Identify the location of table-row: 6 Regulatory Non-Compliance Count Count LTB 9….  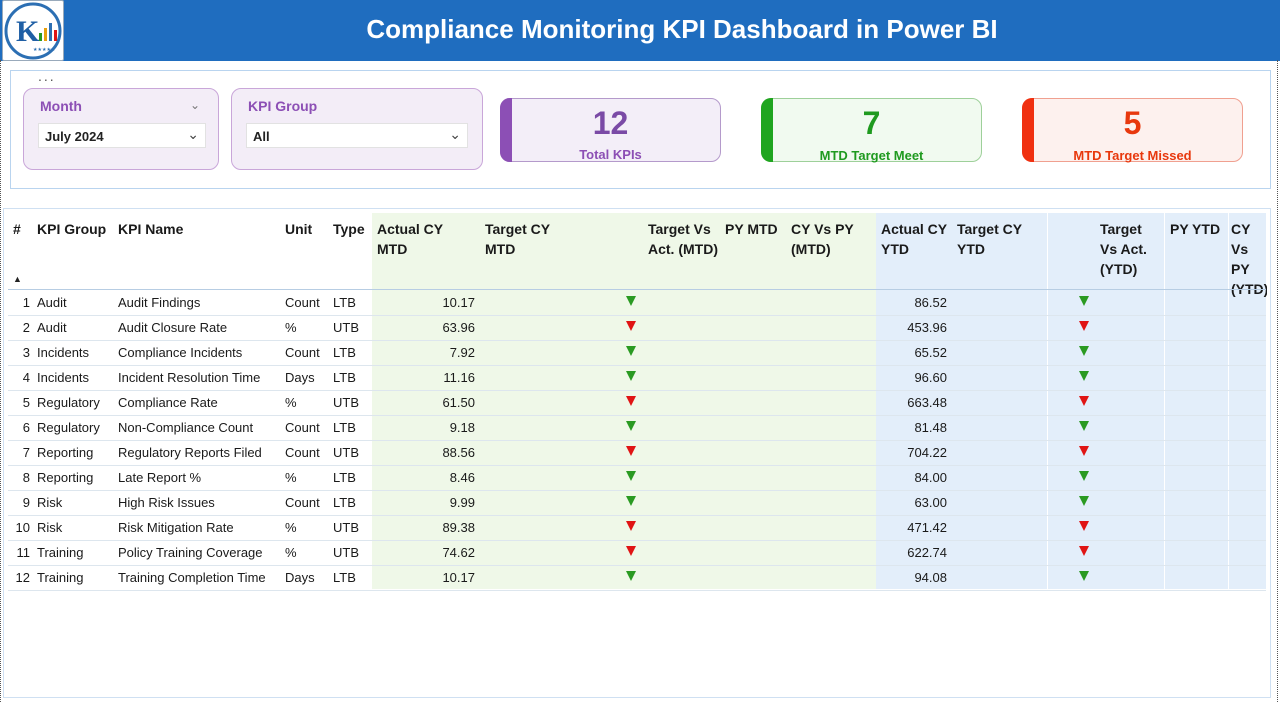
(637, 427).